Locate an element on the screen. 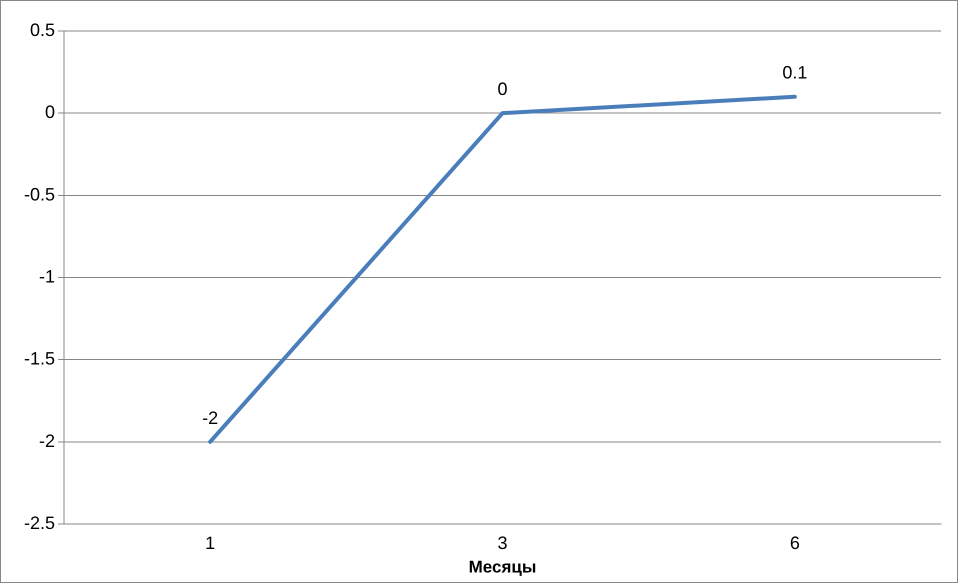 The height and width of the screenshot is (583, 958). x-tick-label: 6 is located at coordinates (795, 542).